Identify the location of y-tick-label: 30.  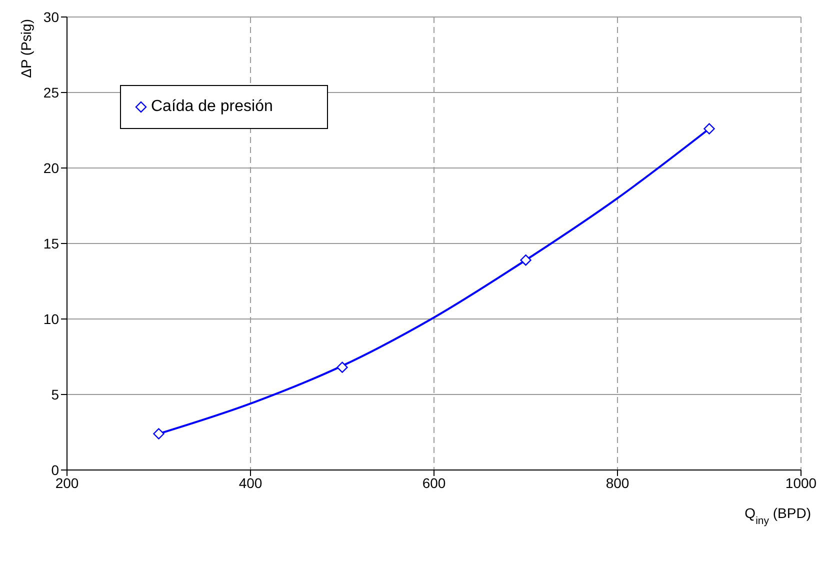
(51, 16).